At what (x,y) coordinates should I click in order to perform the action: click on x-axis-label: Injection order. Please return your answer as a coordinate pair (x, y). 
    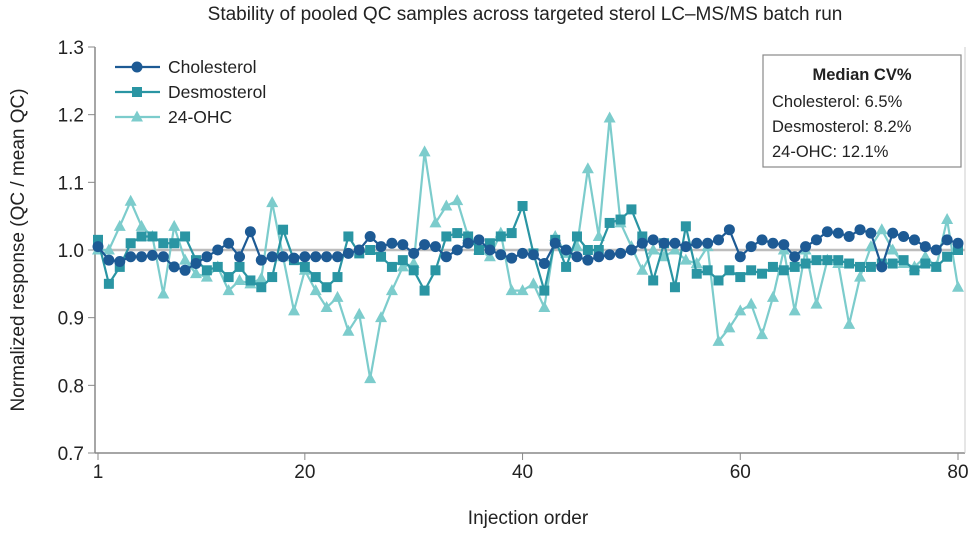
    Looking at the image, I should click on (528, 518).